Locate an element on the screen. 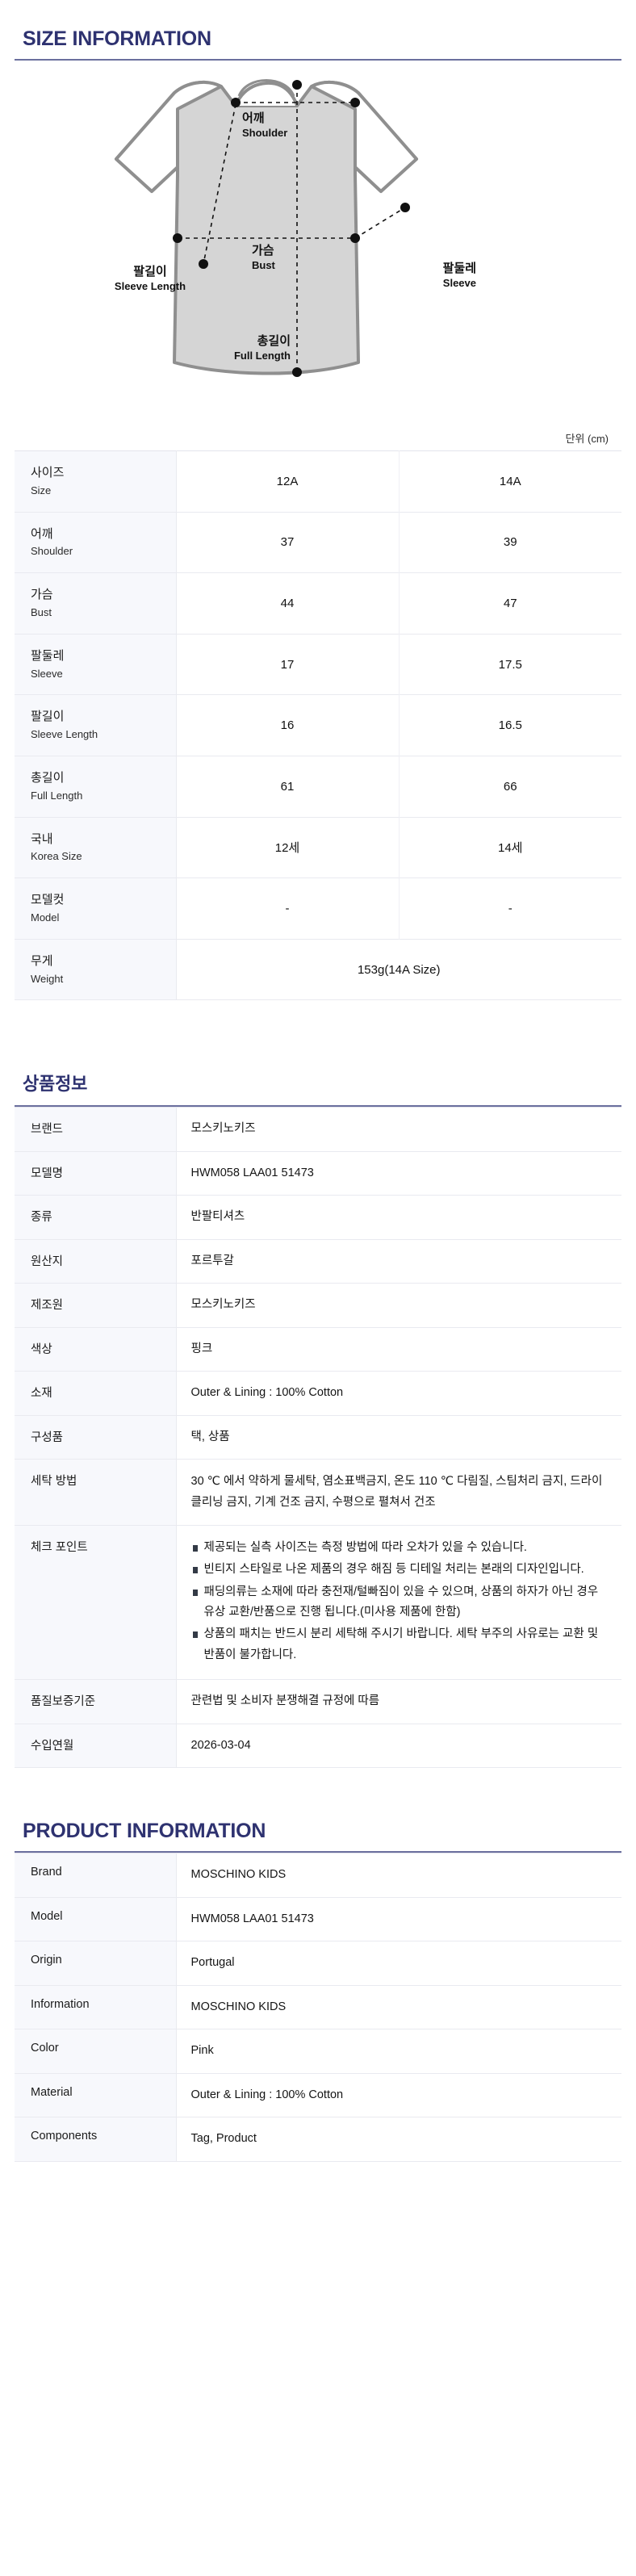 Image resolution: width=636 pixels, height=2576 pixels. rowhead-sleeve-length: 팔길이 Sleeve Length is located at coordinates (96, 725).